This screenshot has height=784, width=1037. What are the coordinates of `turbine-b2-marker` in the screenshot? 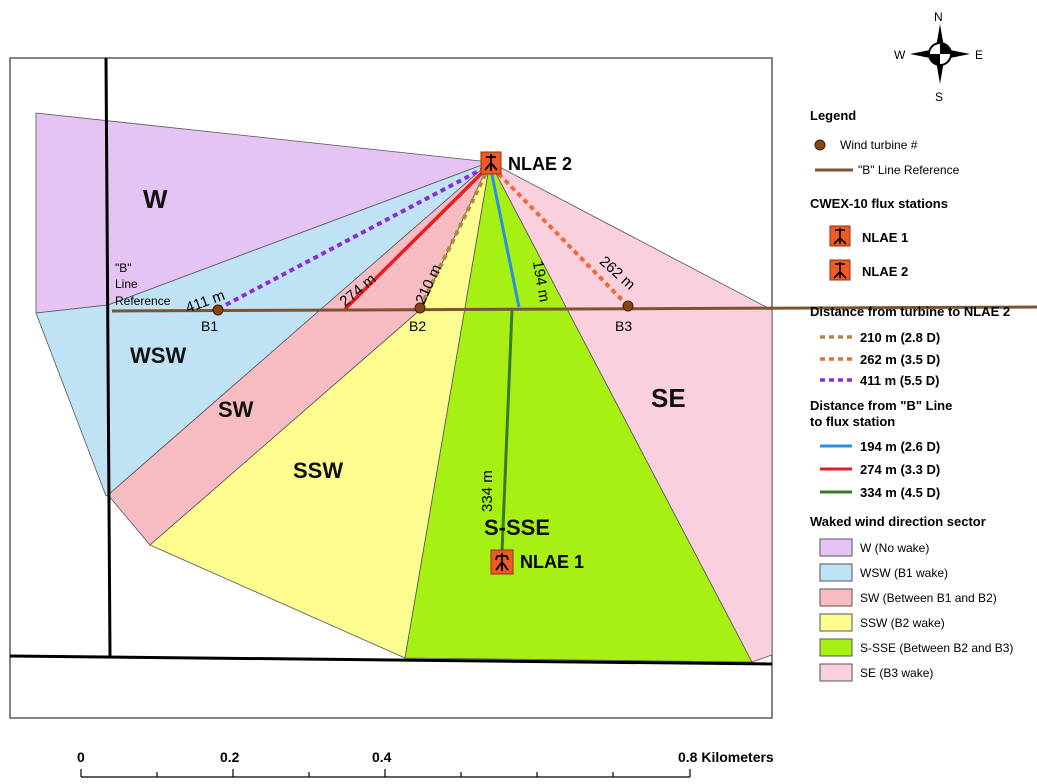 It's located at (420, 308).